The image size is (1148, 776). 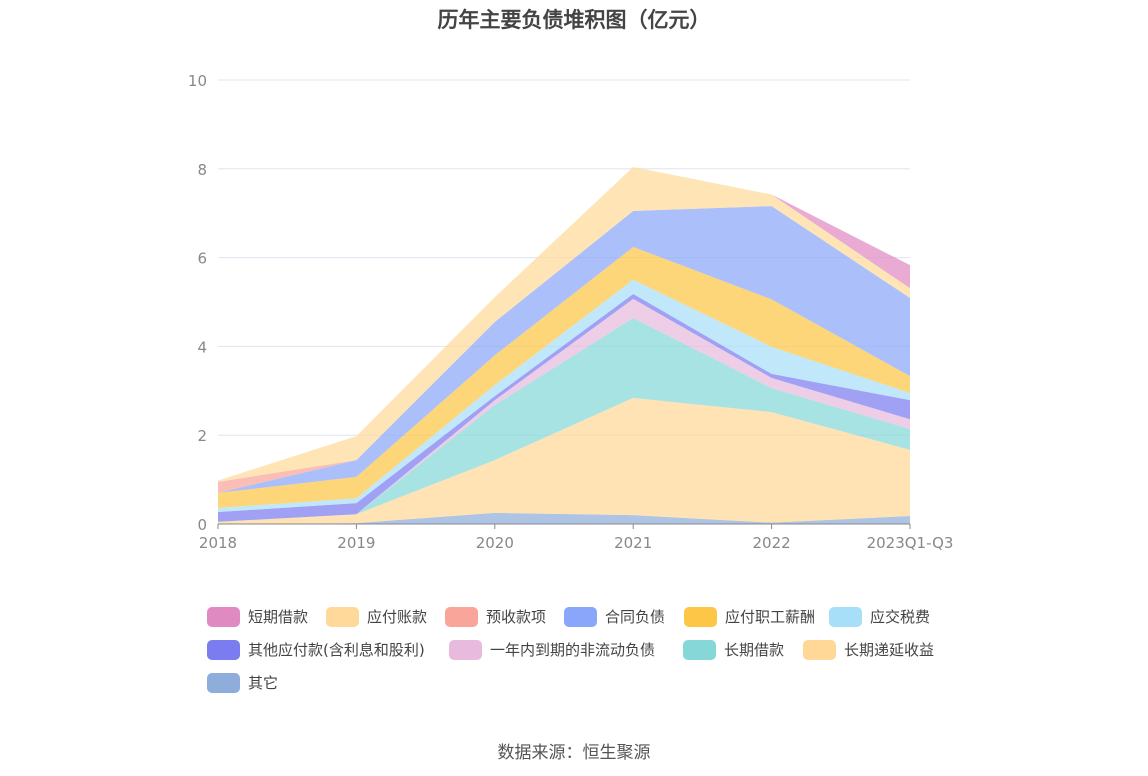 What do you see at coordinates (356, 543) in the screenshot?
I see `x-tick-label: 2019` at bounding box center [356, 543].